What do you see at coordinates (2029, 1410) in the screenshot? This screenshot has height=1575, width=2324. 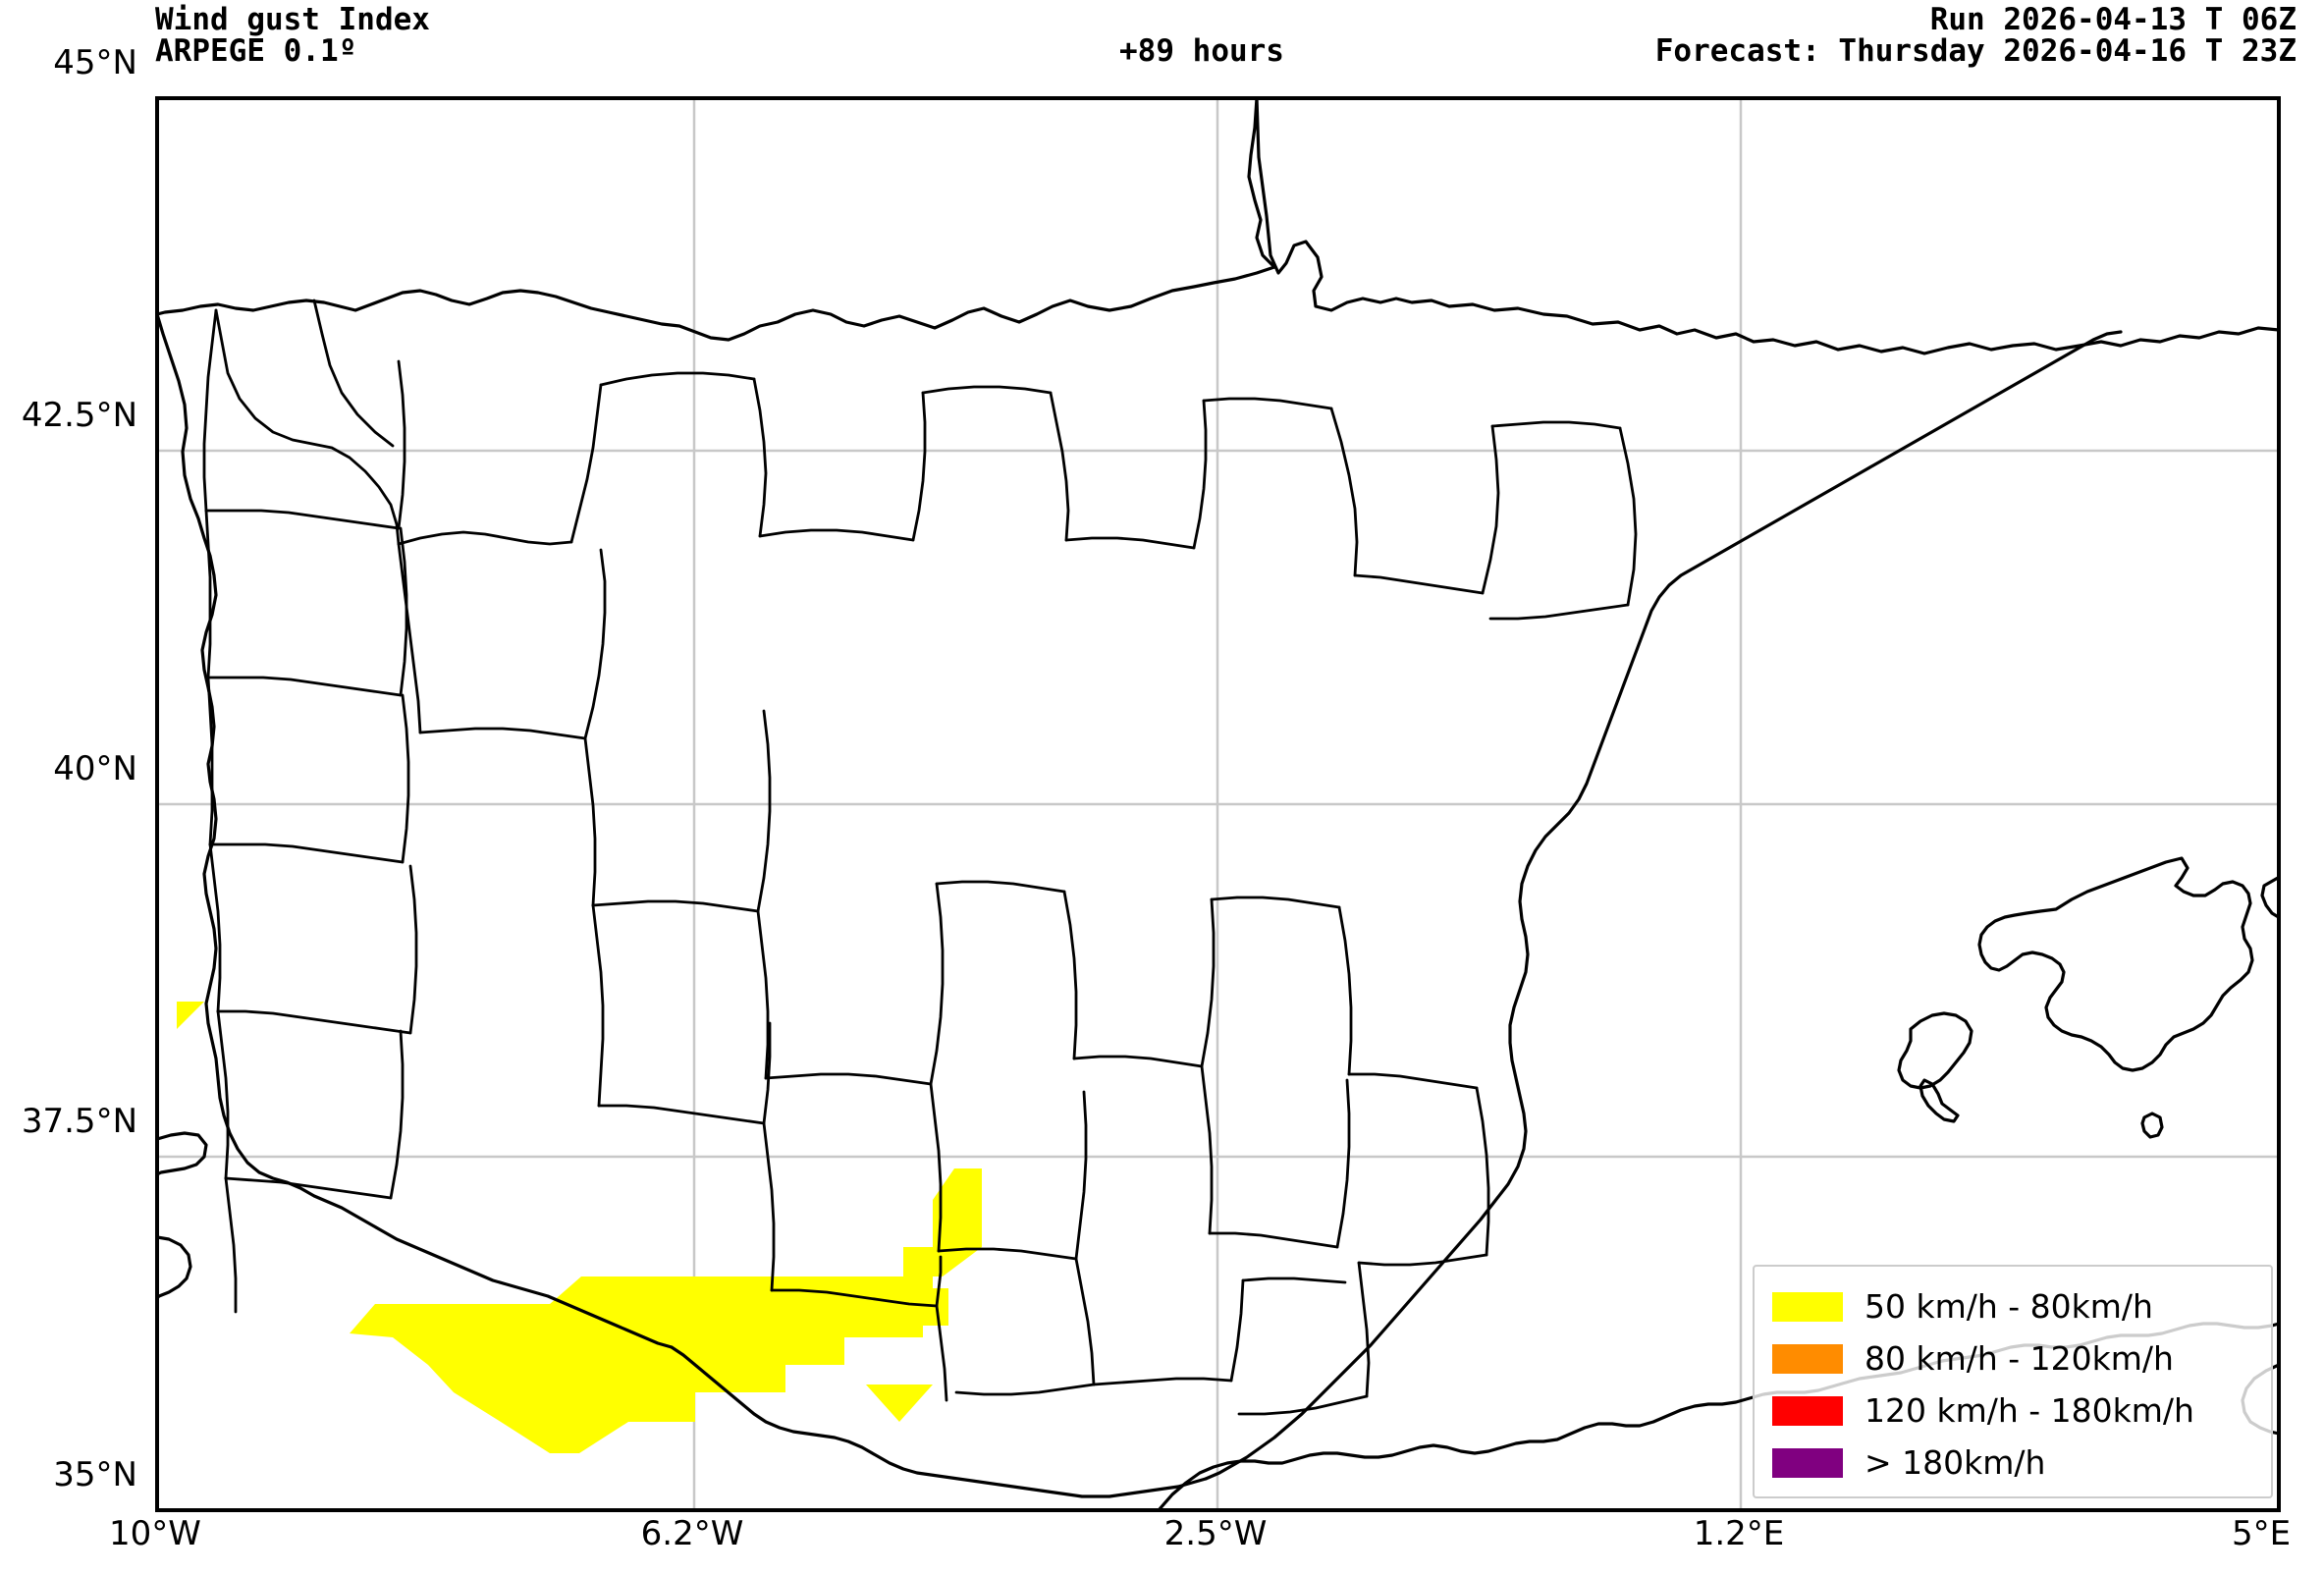 I see `legend-label-120-180: 120 km/h - 180km/h` at bounding box center [2029, 1410].